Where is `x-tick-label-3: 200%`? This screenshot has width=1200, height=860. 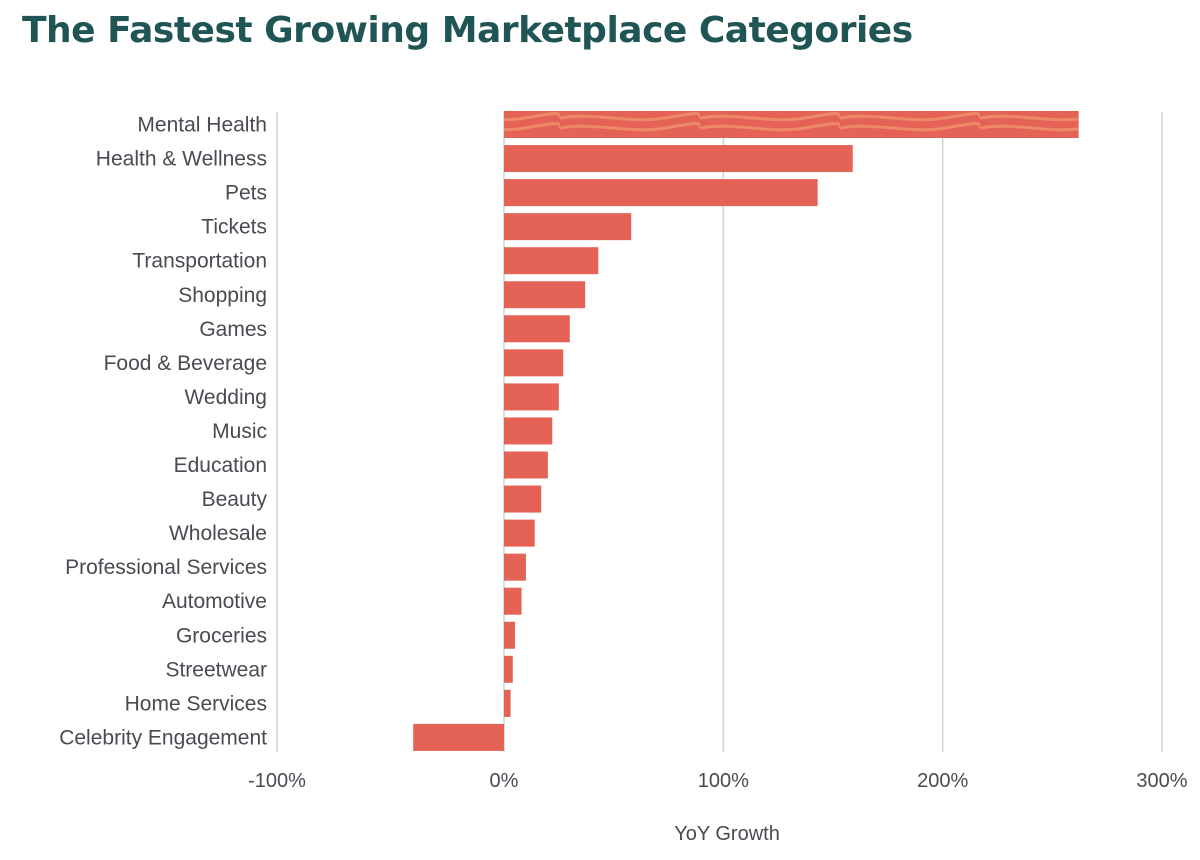 x-tick-label-3: 200% is located at coordinates (942, 781).